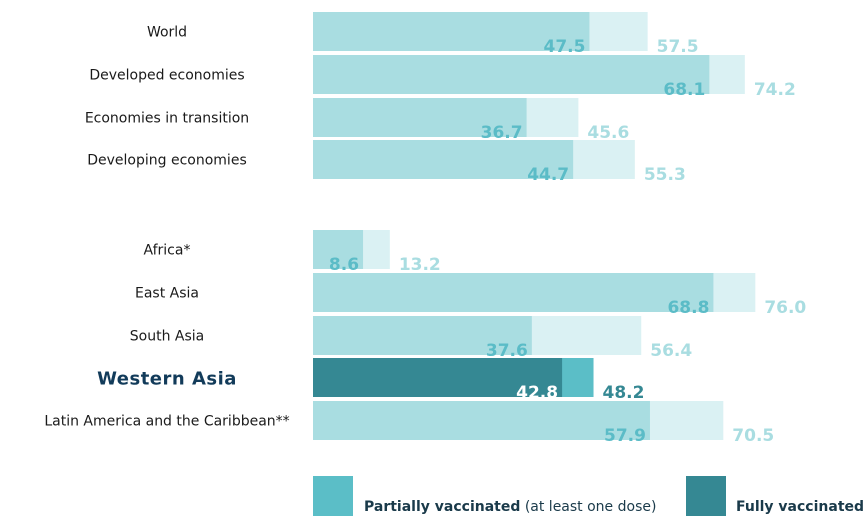 The width and height of the screenshot is (867, 518). I want to click on value-label-partial-western-asia: 48.2, so click(624, 393).